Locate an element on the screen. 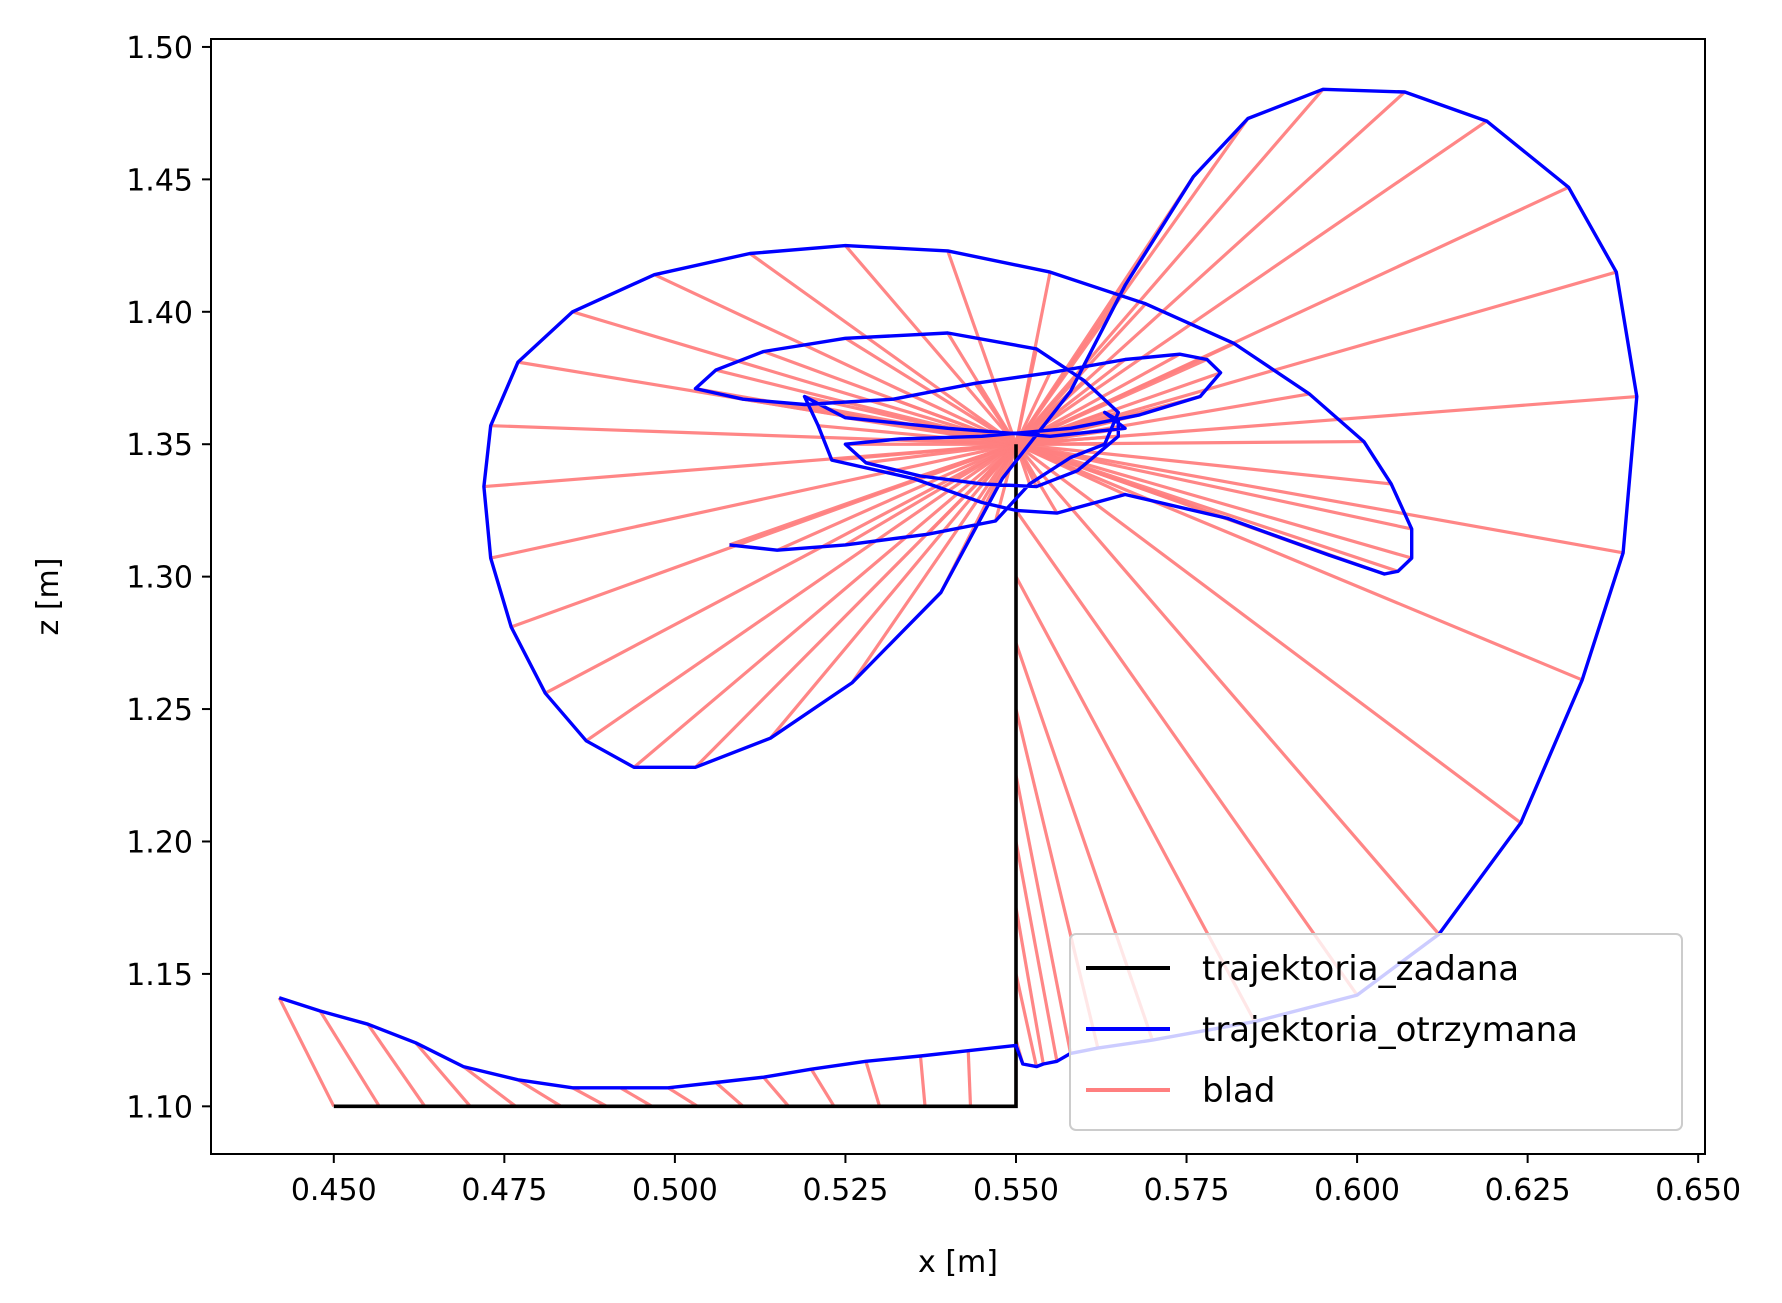  y-tick-label: 1.45 is located at coordinates (159, 180).